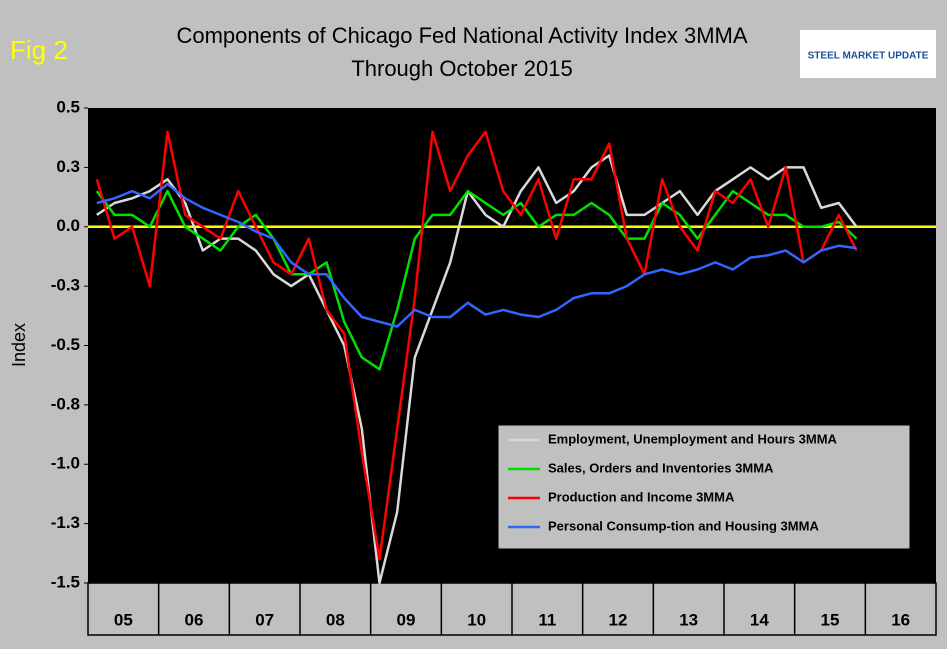  Describe the element at coordinates (68, 166) in the screenshot. I see `y-tick-label: 0.3` at that location.